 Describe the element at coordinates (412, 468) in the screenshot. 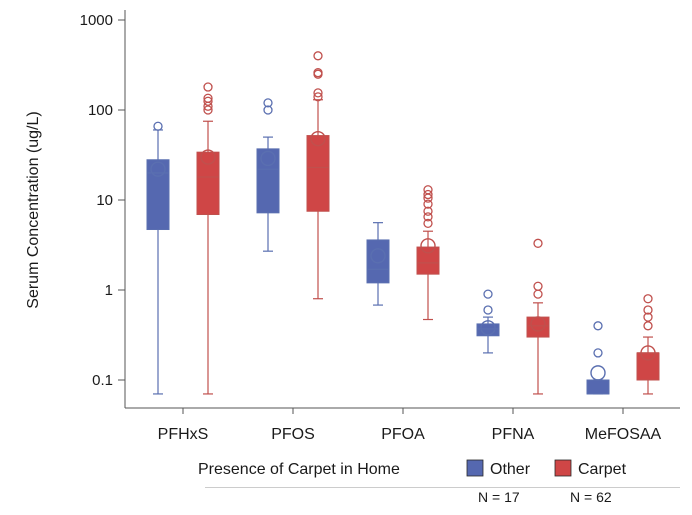

I see `legend: Presence of Carpet in Home Other Carpet` at that location.